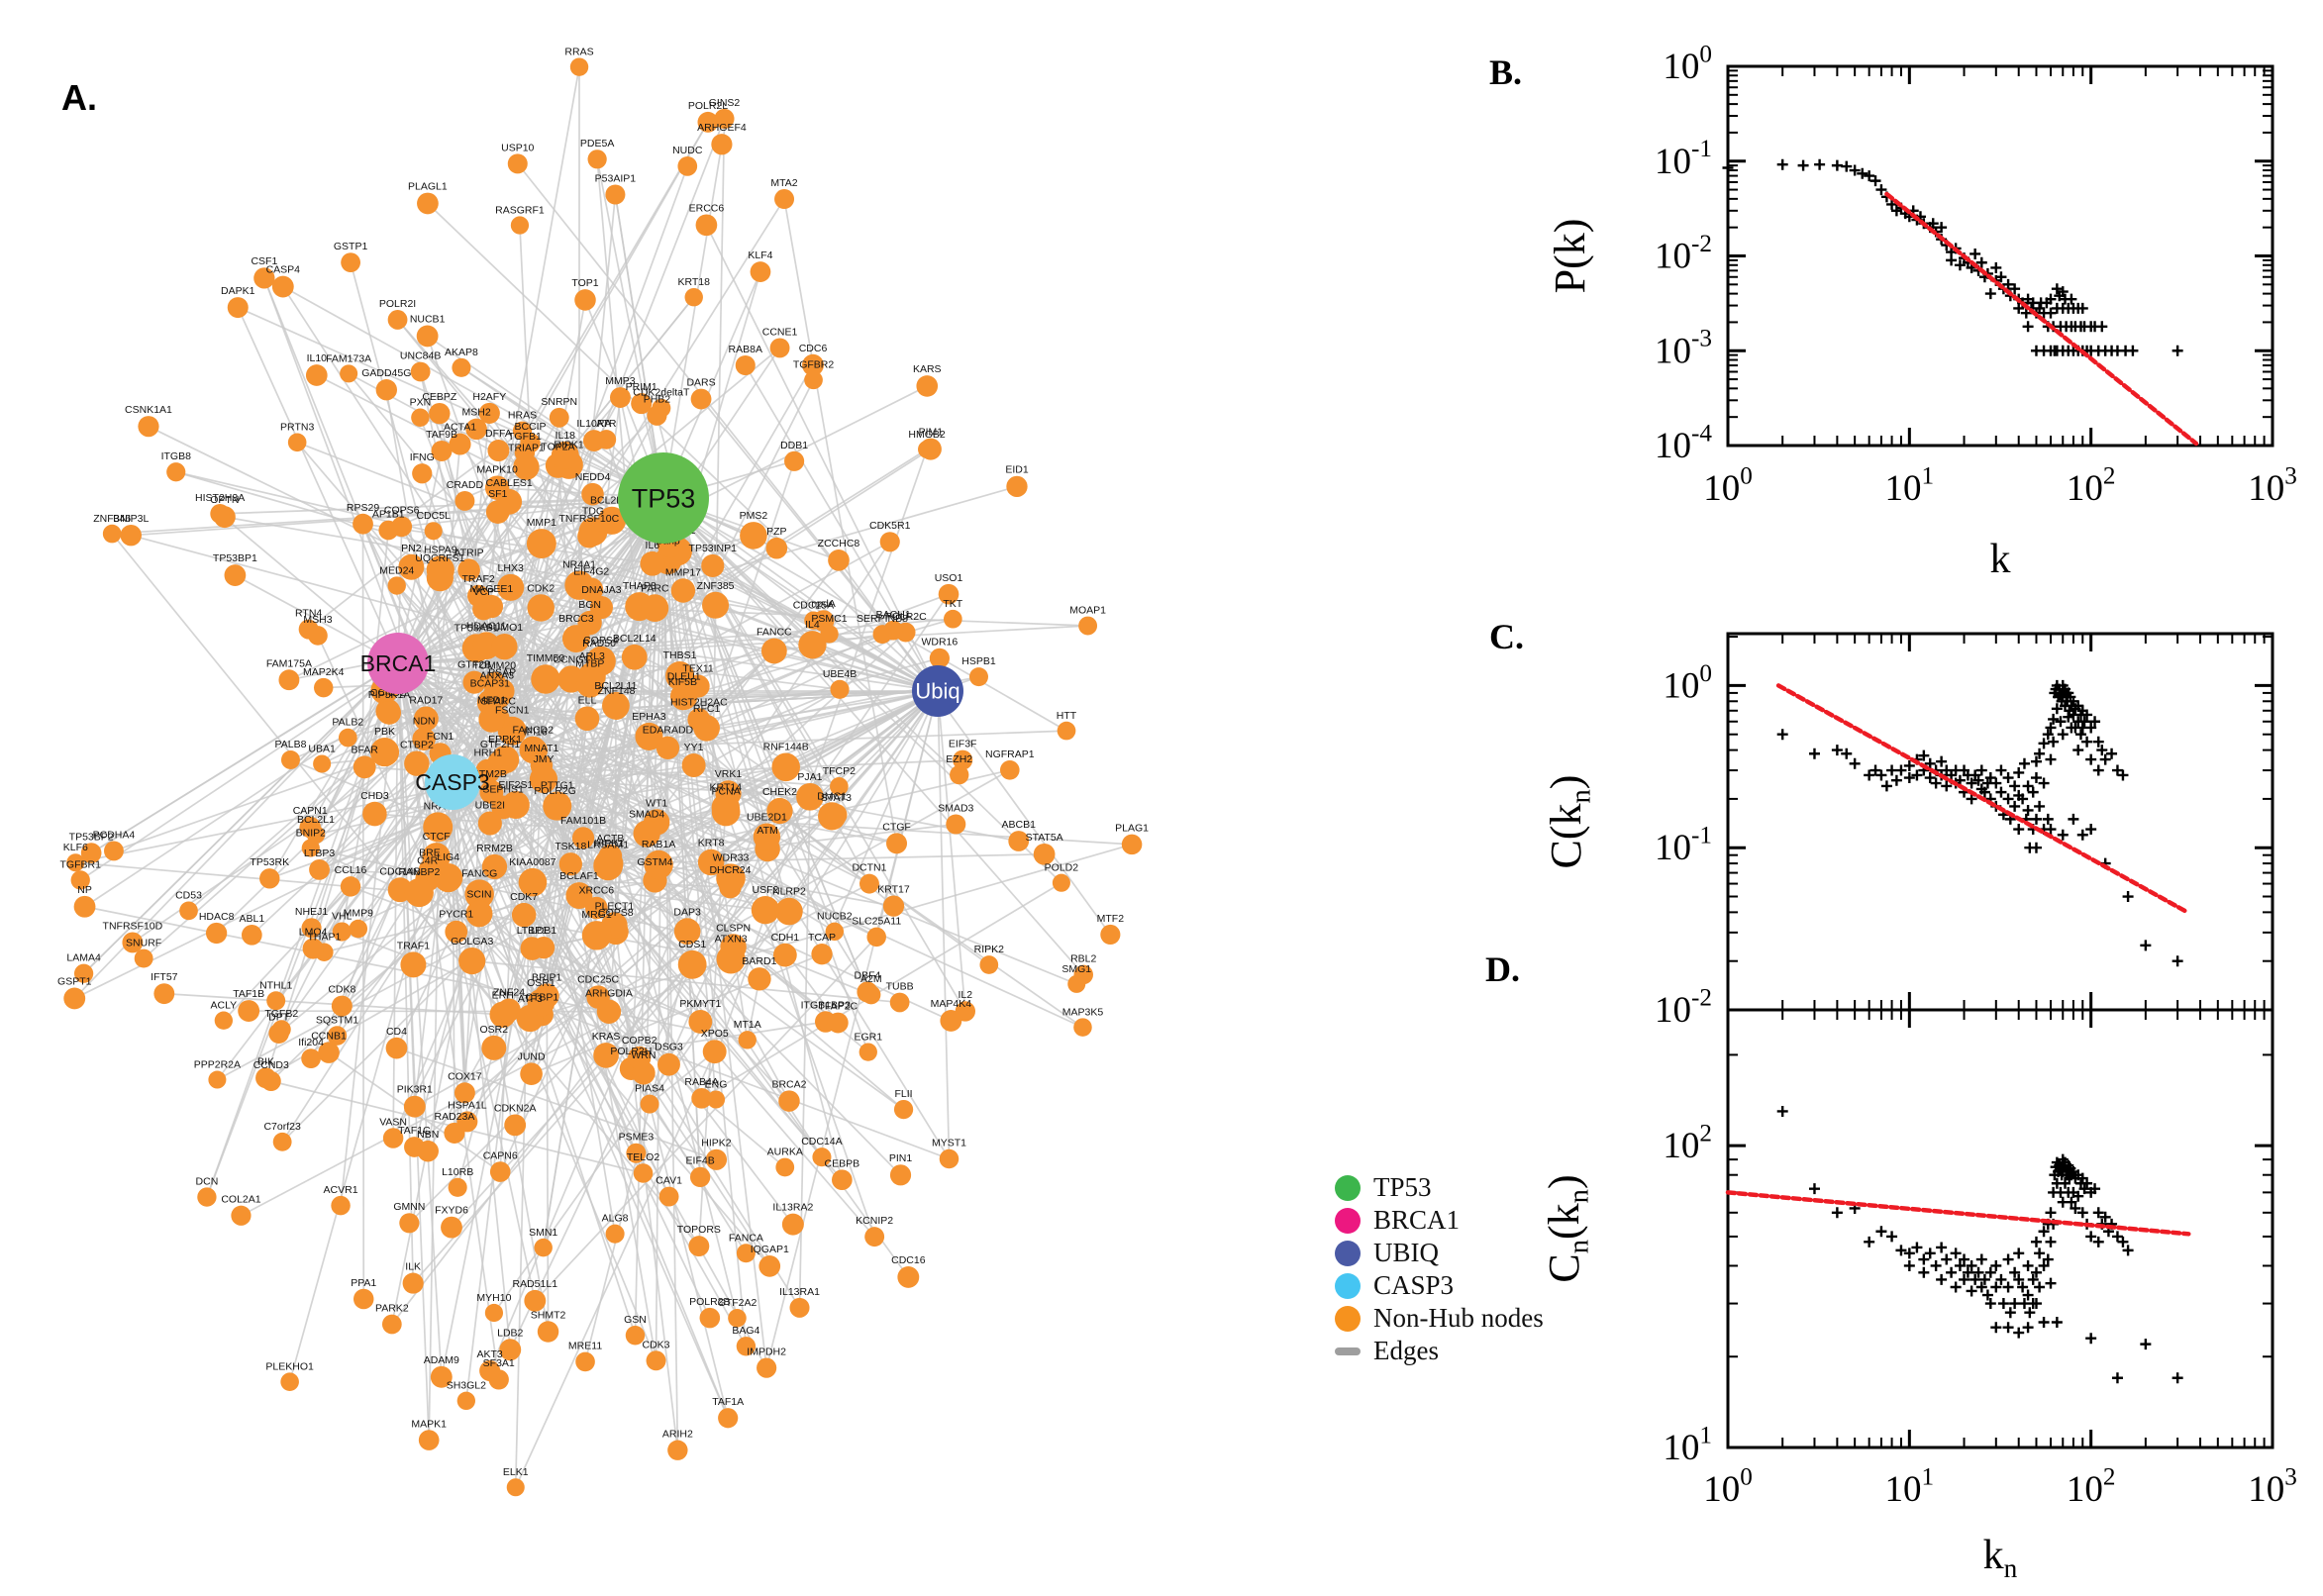  I want to click on network-node-label: TFAP2C, so click(838, 1007).